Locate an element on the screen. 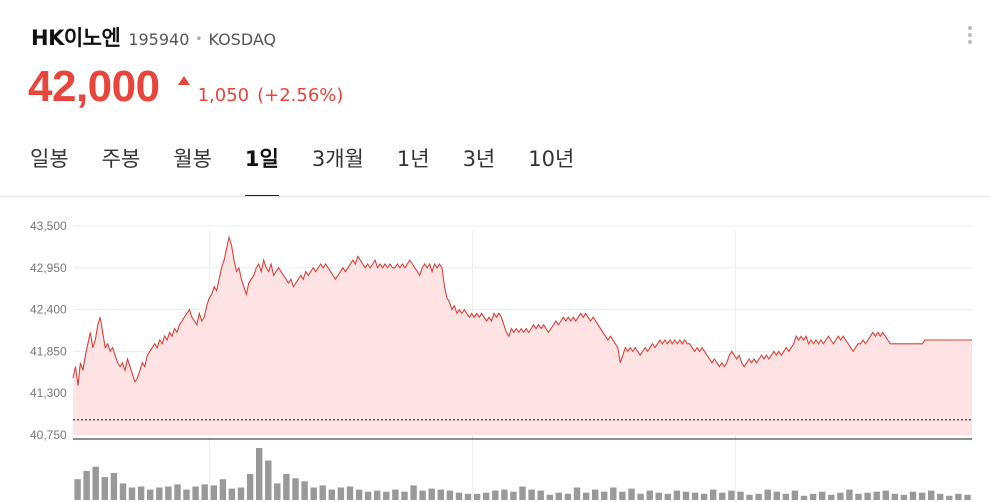 The width and height of the screenshot is (991, 502). stock-header: HK이노엔 195940 • KOSDAQ is located at coordinates (153, 37).